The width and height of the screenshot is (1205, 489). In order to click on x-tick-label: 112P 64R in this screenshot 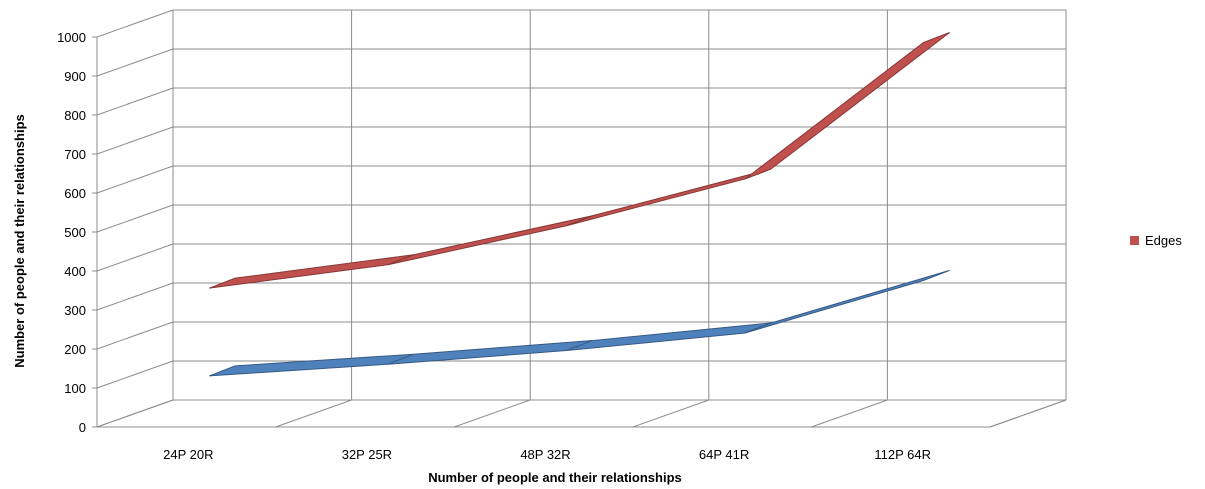, I will do `click(902, 454)`.